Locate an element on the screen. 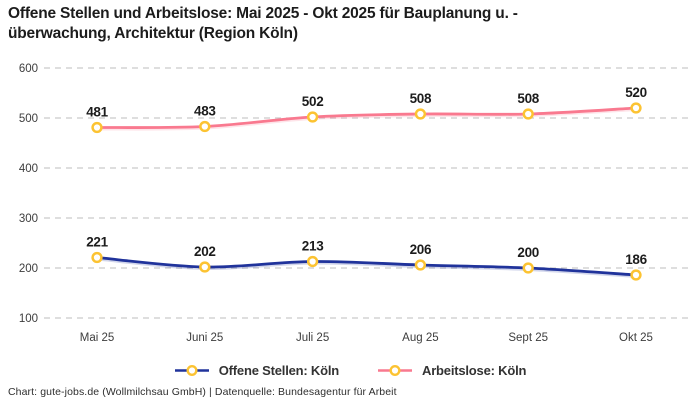  data-point-label: 200 is located at coordinates (528, 252).